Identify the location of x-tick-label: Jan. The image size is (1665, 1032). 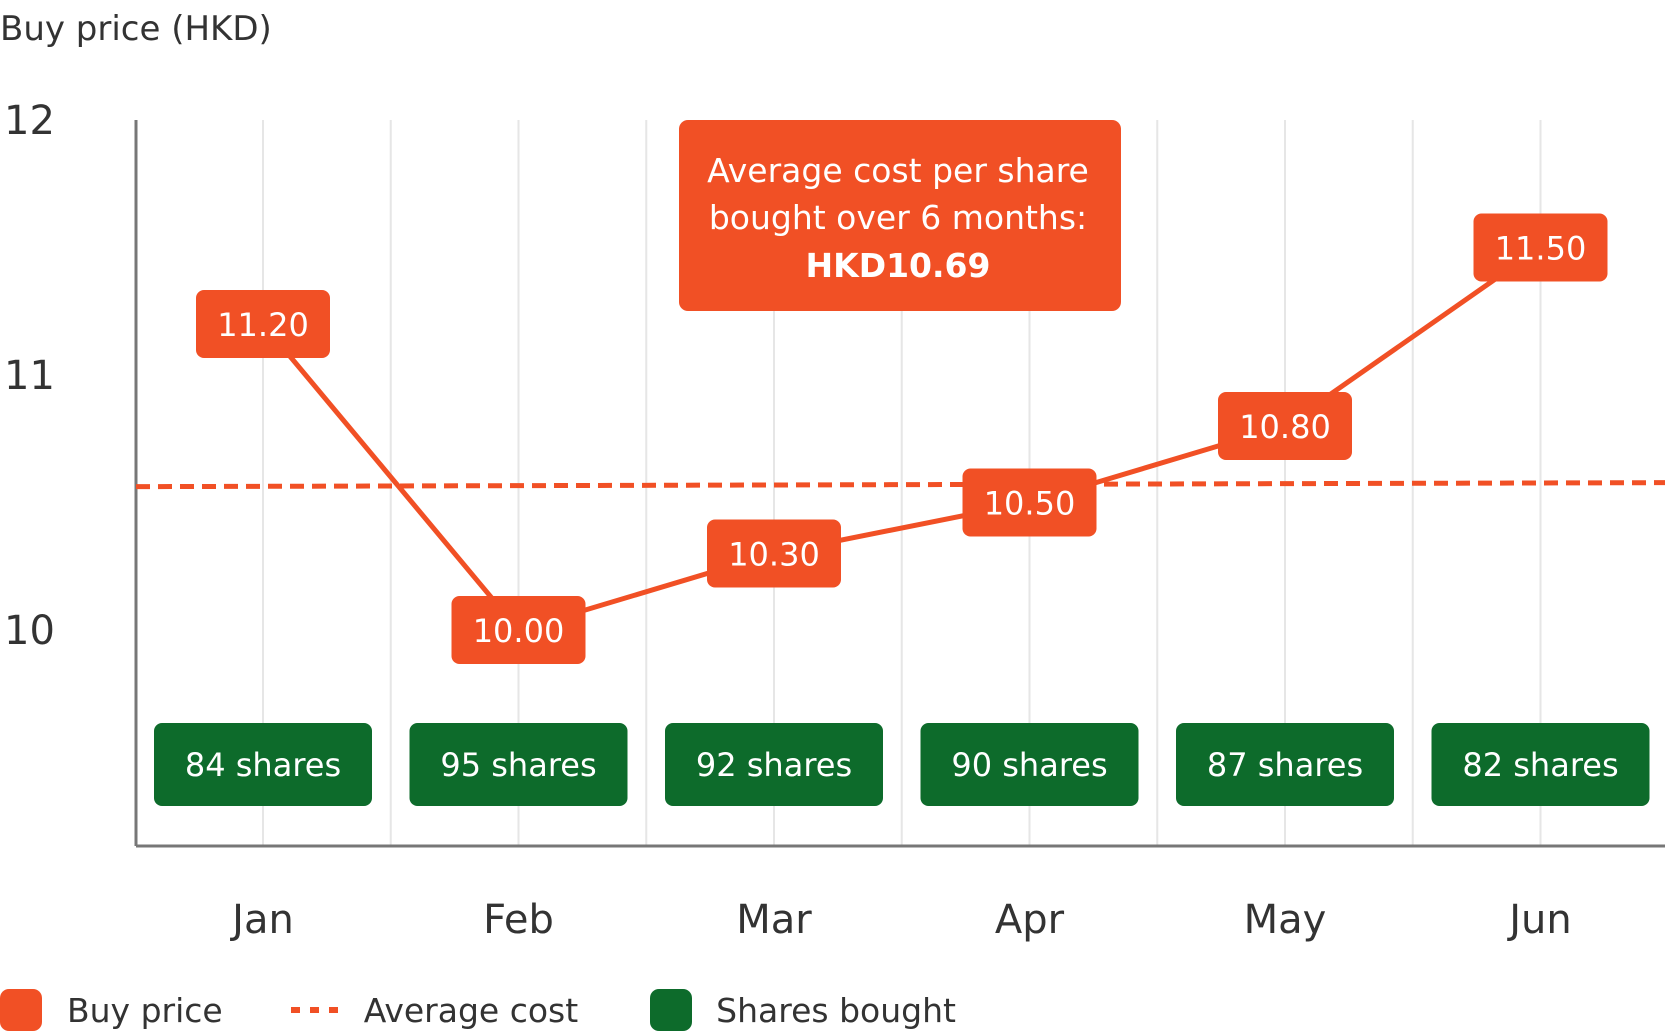
(261, 920).